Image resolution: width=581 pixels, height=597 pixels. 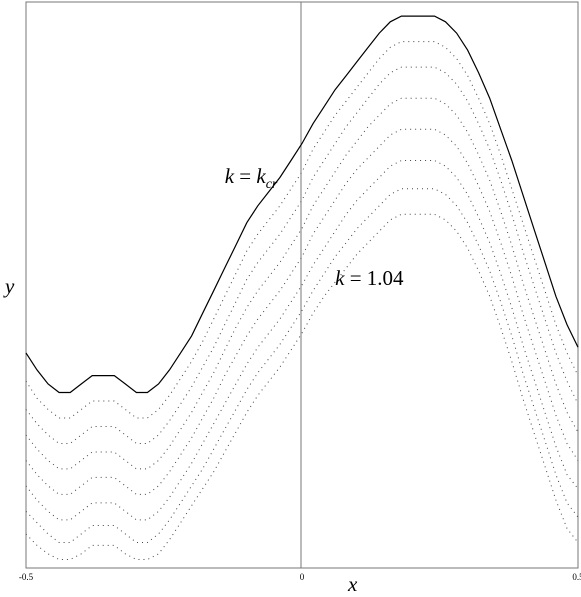 What do you see at coordinates (314, 227) in the screenshot?
I see `annotations: k = kcr k = 1.04` at bounding box center [314, 227].